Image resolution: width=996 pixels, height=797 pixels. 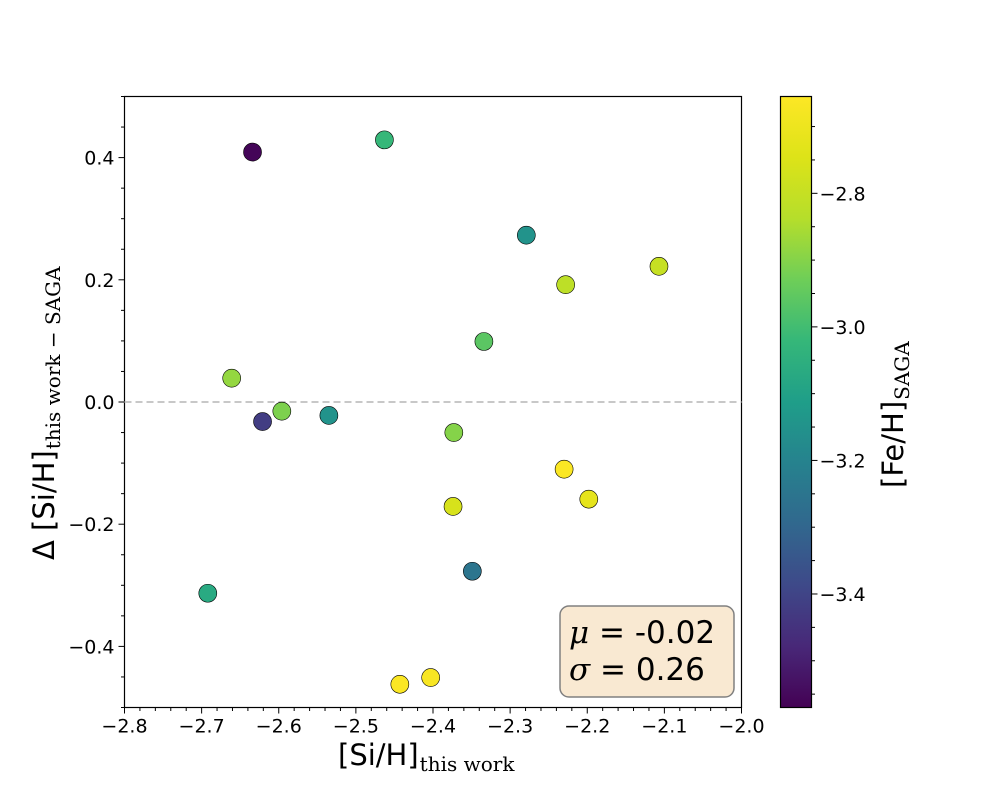 I want to click on x-tick-label: −2.5, so click(x=356, y=727).